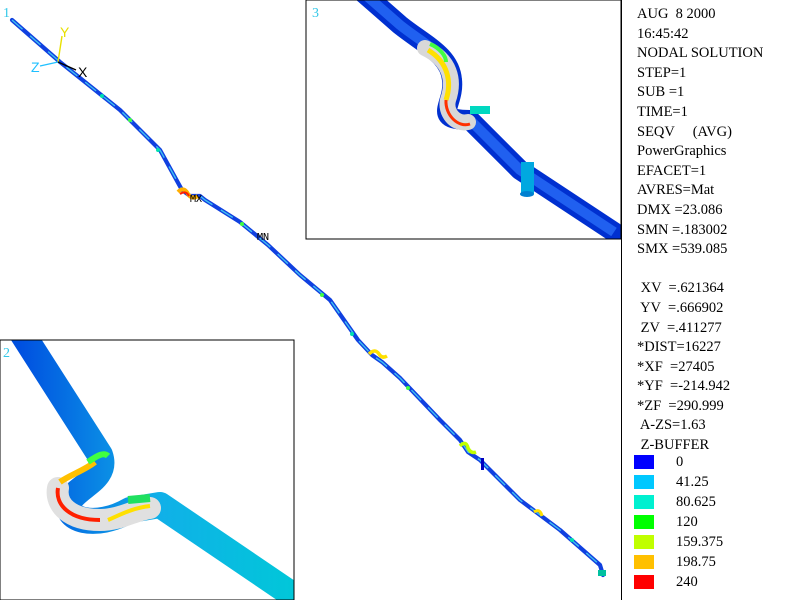  I want to click on legend-value: 198.75, so click(696, 561).